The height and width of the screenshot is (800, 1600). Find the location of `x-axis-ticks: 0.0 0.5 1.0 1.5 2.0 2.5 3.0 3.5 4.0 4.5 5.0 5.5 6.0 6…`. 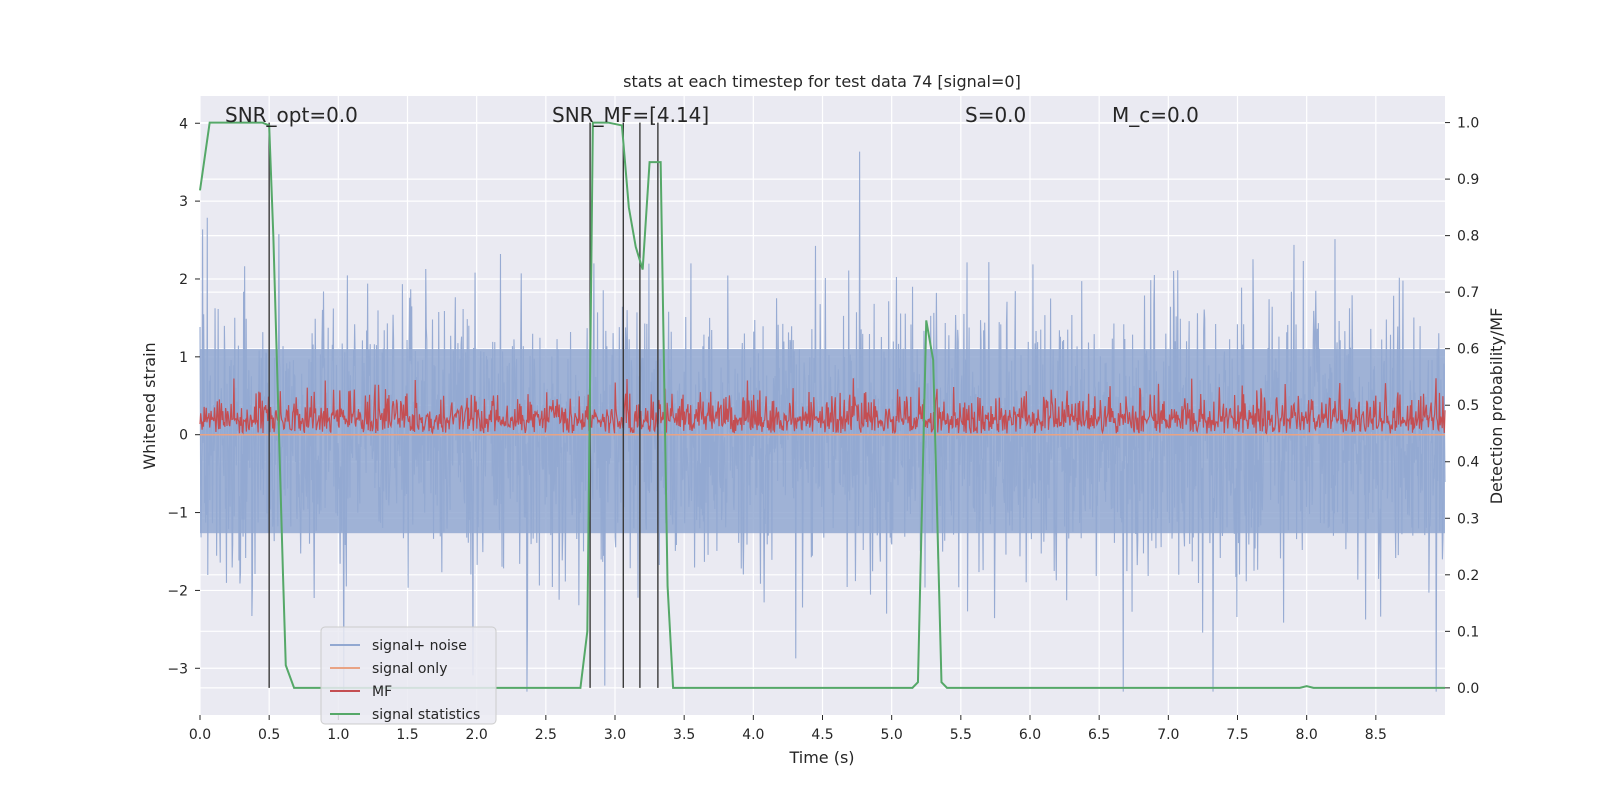

x-axis-ticks: 0.0 0.5 1.0 1.5 2.0 2.5 3.0 3.5 4.0 4.5 5.0 5.5 6.0 6… is located at coordinates (788, 729).